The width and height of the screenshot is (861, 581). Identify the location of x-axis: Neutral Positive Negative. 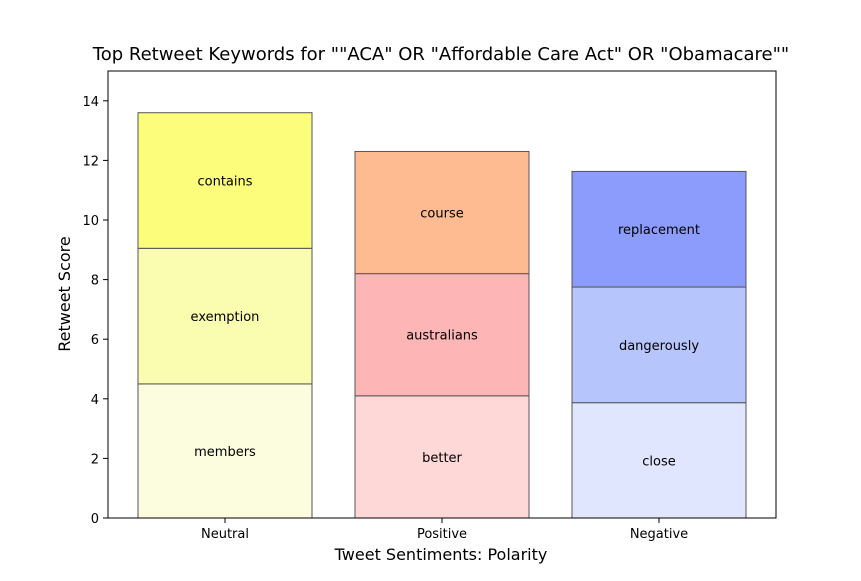
(444, 530).